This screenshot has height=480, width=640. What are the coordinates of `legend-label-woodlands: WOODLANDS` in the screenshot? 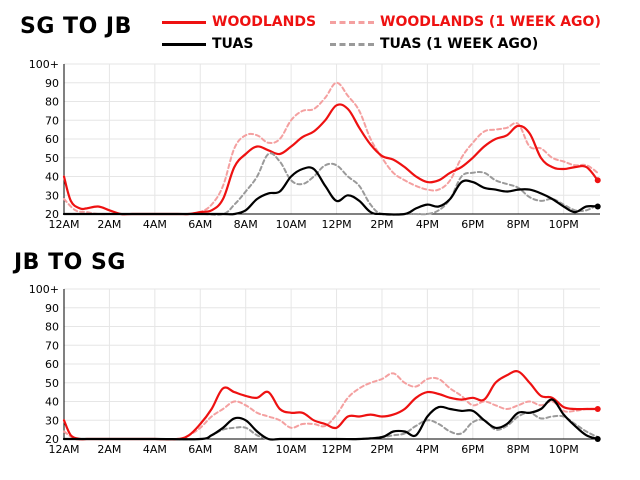 It's located at (264, 22).